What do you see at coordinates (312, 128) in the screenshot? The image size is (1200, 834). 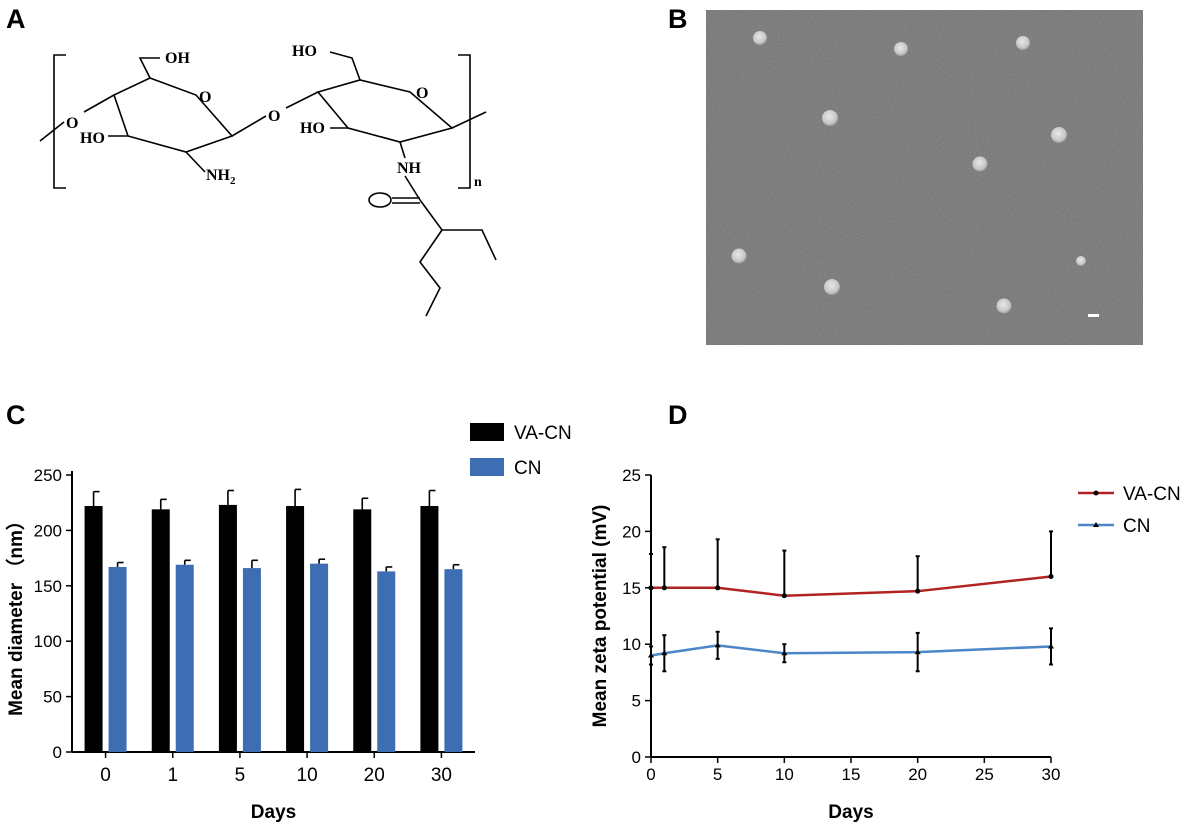 I see `ho-label-right: HO` at bounding box center [312, 128].